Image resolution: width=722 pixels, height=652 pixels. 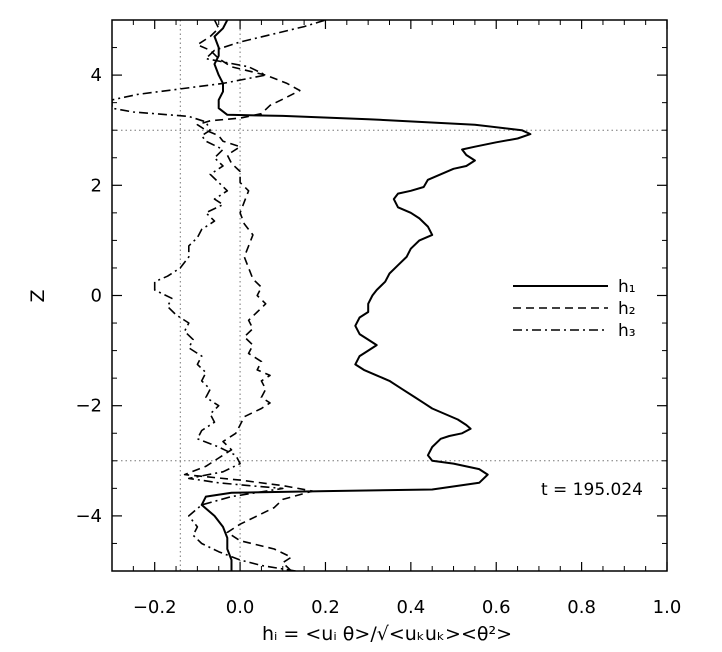 What do you see at coordinates (627, 287) in the screenshot?
I see `legend-label-1: h₁` at bounding box center [627, 287].